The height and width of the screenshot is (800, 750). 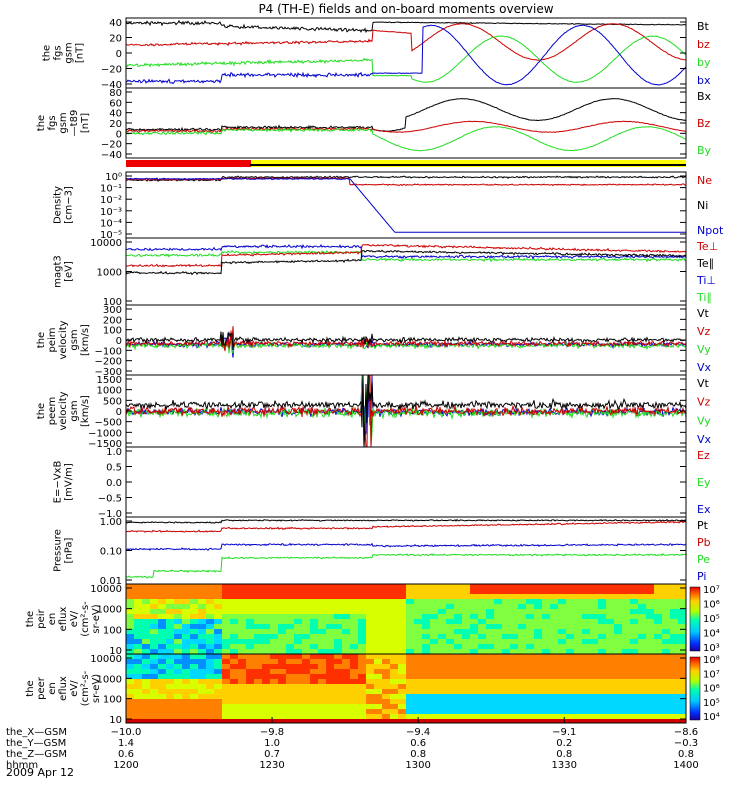 What do you see at coordinates (115, 114) in the screenshot?
I see `yticklabel-fgs_gsm_t89-2: 40` at bounding box center [115, 114].